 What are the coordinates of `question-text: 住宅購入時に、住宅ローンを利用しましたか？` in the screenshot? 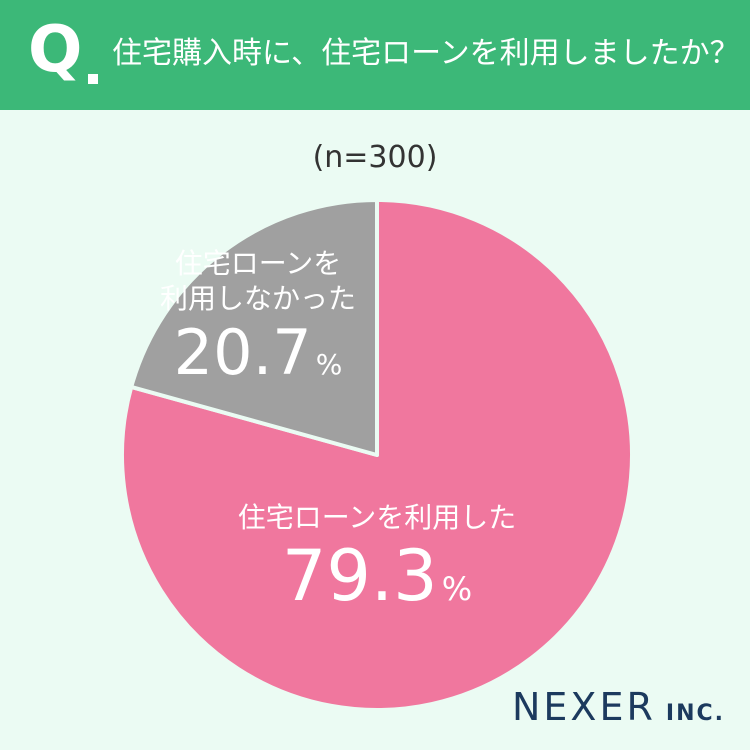 It's located at (426, 53).